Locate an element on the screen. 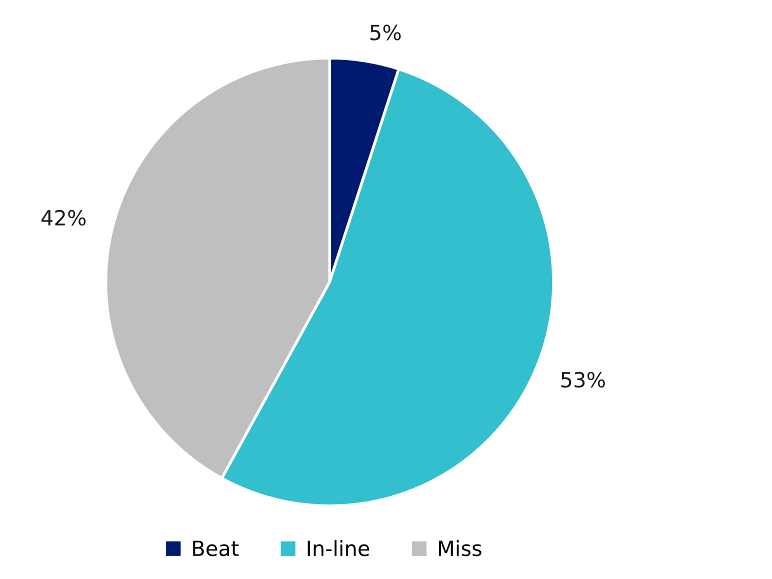  legend-label: Miss is located at coordinates (460, 548).